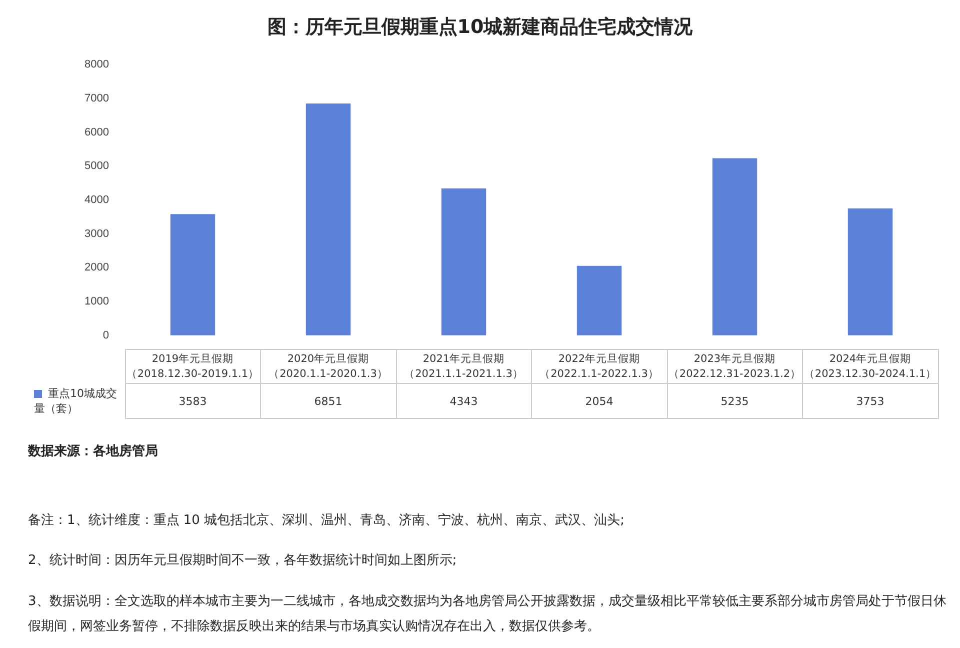 The width and height of the screenshot is (960, 648). Describe the element at coordinates (243, 561) in the screenshot. I see `text: 2、统计时间：因历年元旦假期时间不一致，各年数据统计时间如上图所示;` at that location.